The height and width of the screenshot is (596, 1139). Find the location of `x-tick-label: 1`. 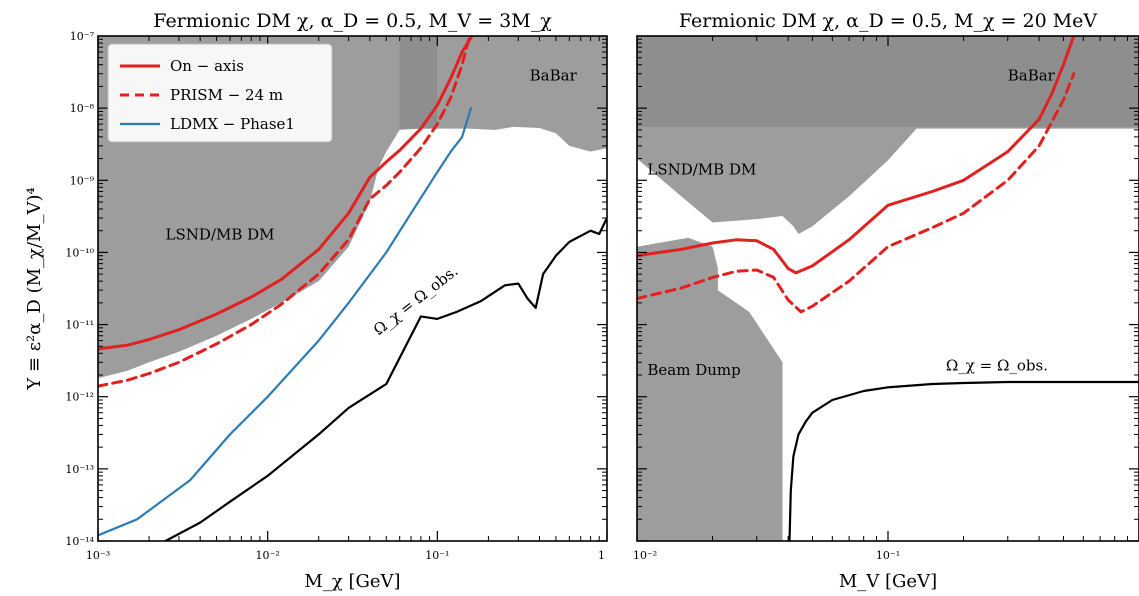

x-tick-label: 1 is located at coordinates (601, 555).